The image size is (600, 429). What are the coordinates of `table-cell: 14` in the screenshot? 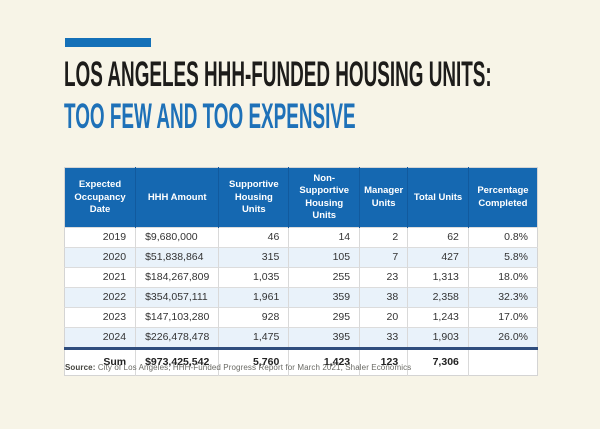 It's located at (324, 237).